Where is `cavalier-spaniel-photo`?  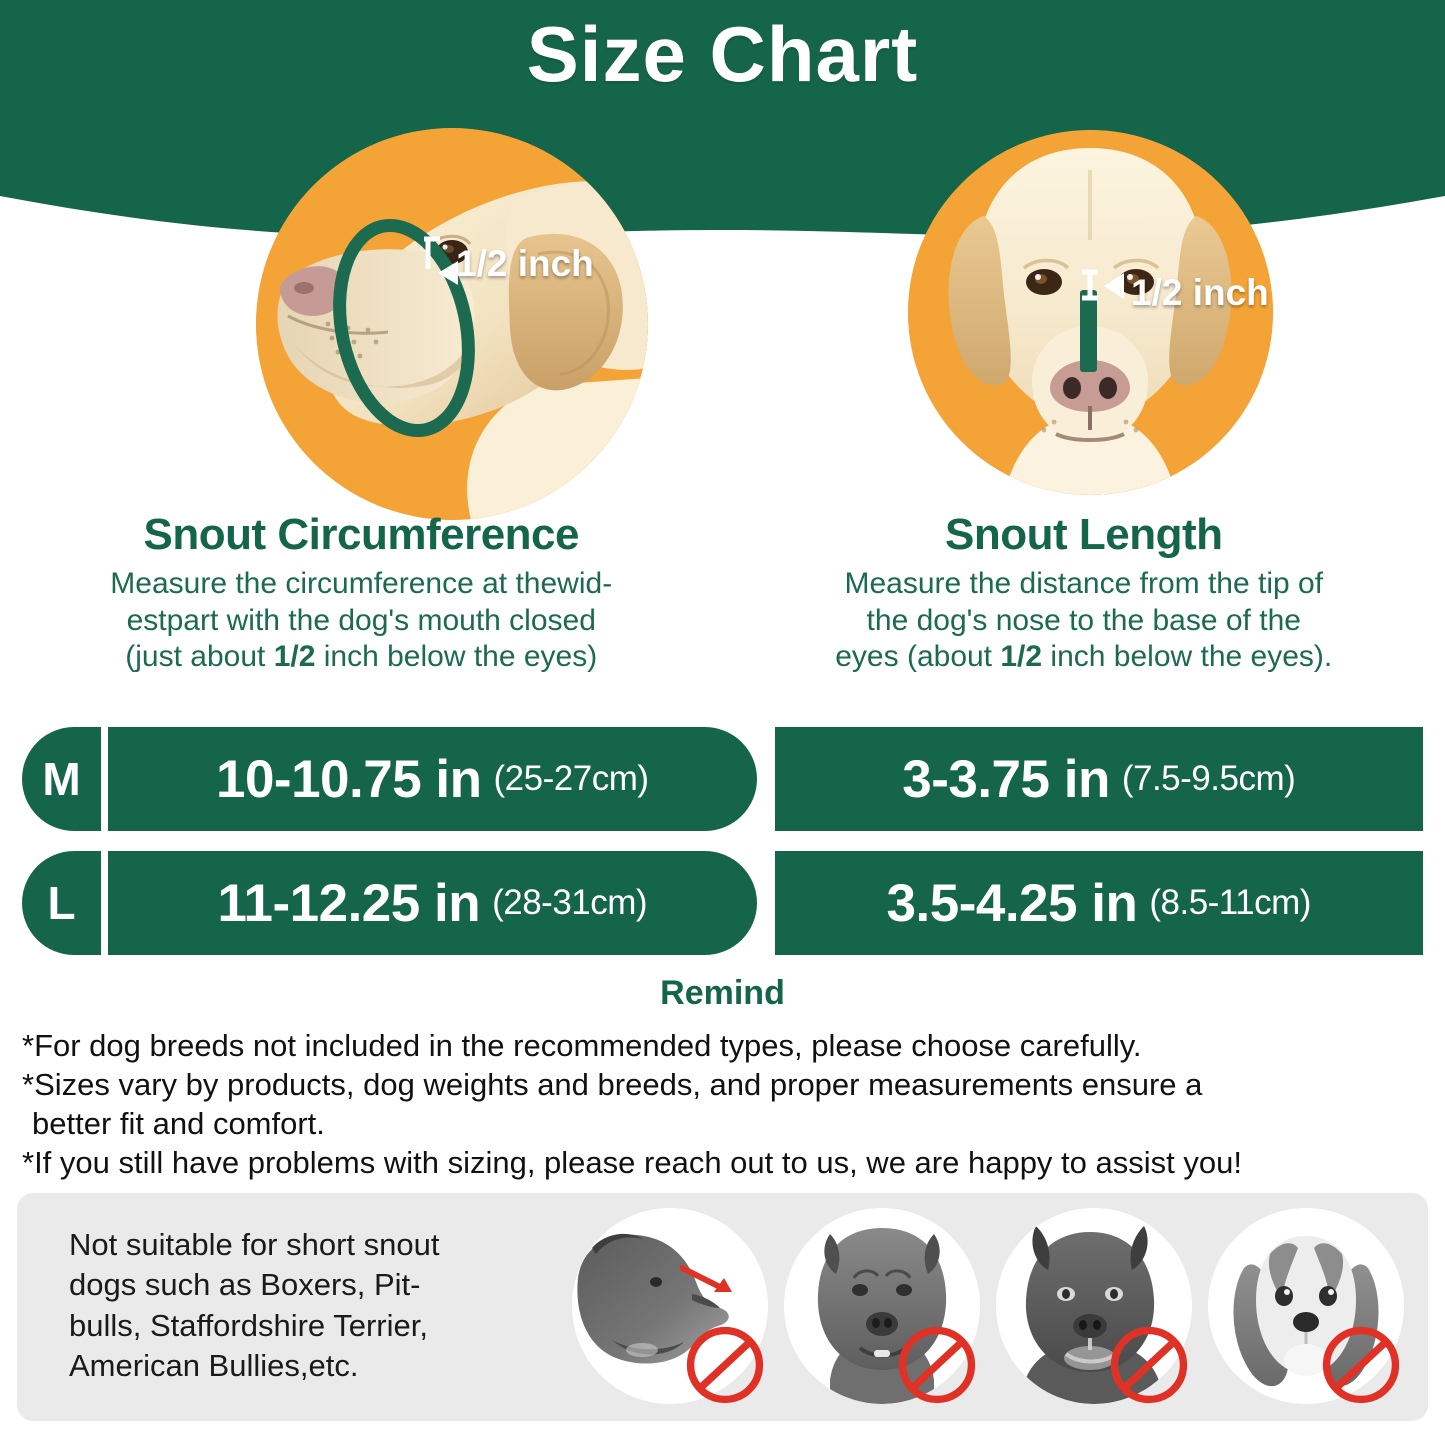 cavalier-spaniel-photo is located at coordinates (1308, 1308).